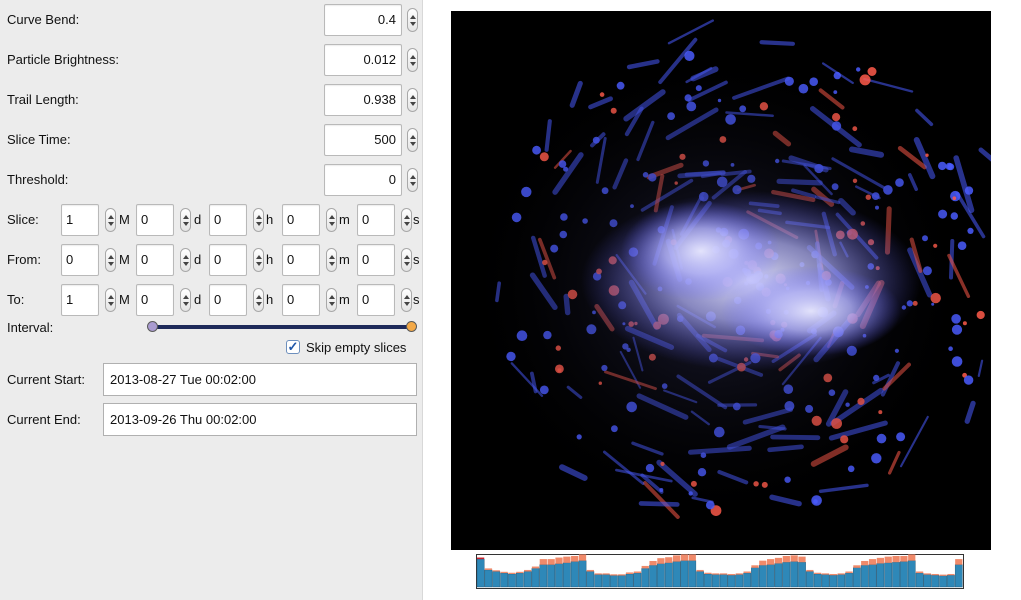  Describe the element at coordinates (412, 140) in the screenshot. I see `slice-time-spinner` at that location.